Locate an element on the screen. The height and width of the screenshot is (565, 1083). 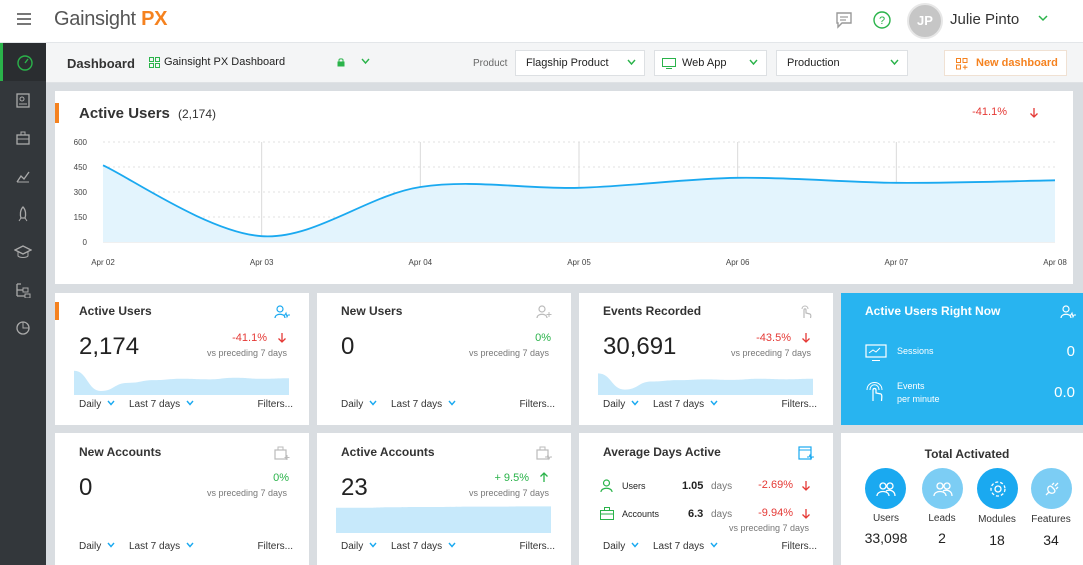
add-user-icon is located at coordinates (544, 312).